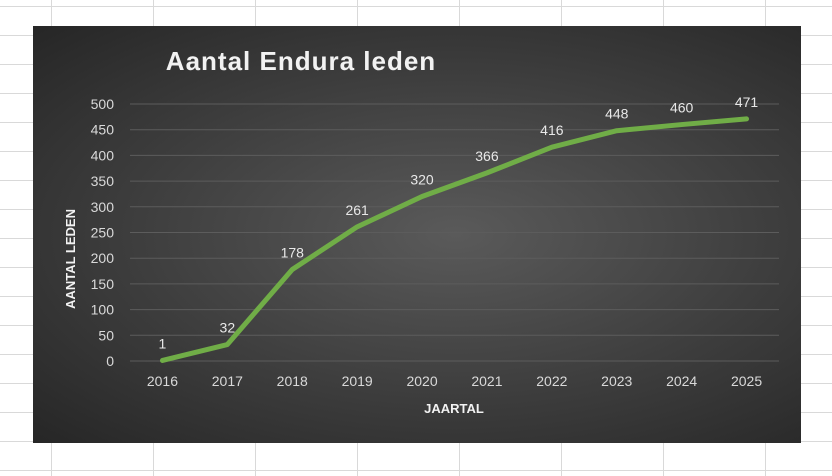 The height and width of the screenshot is (476, 832). I want to click on data-label: 1, so click(163, 343).